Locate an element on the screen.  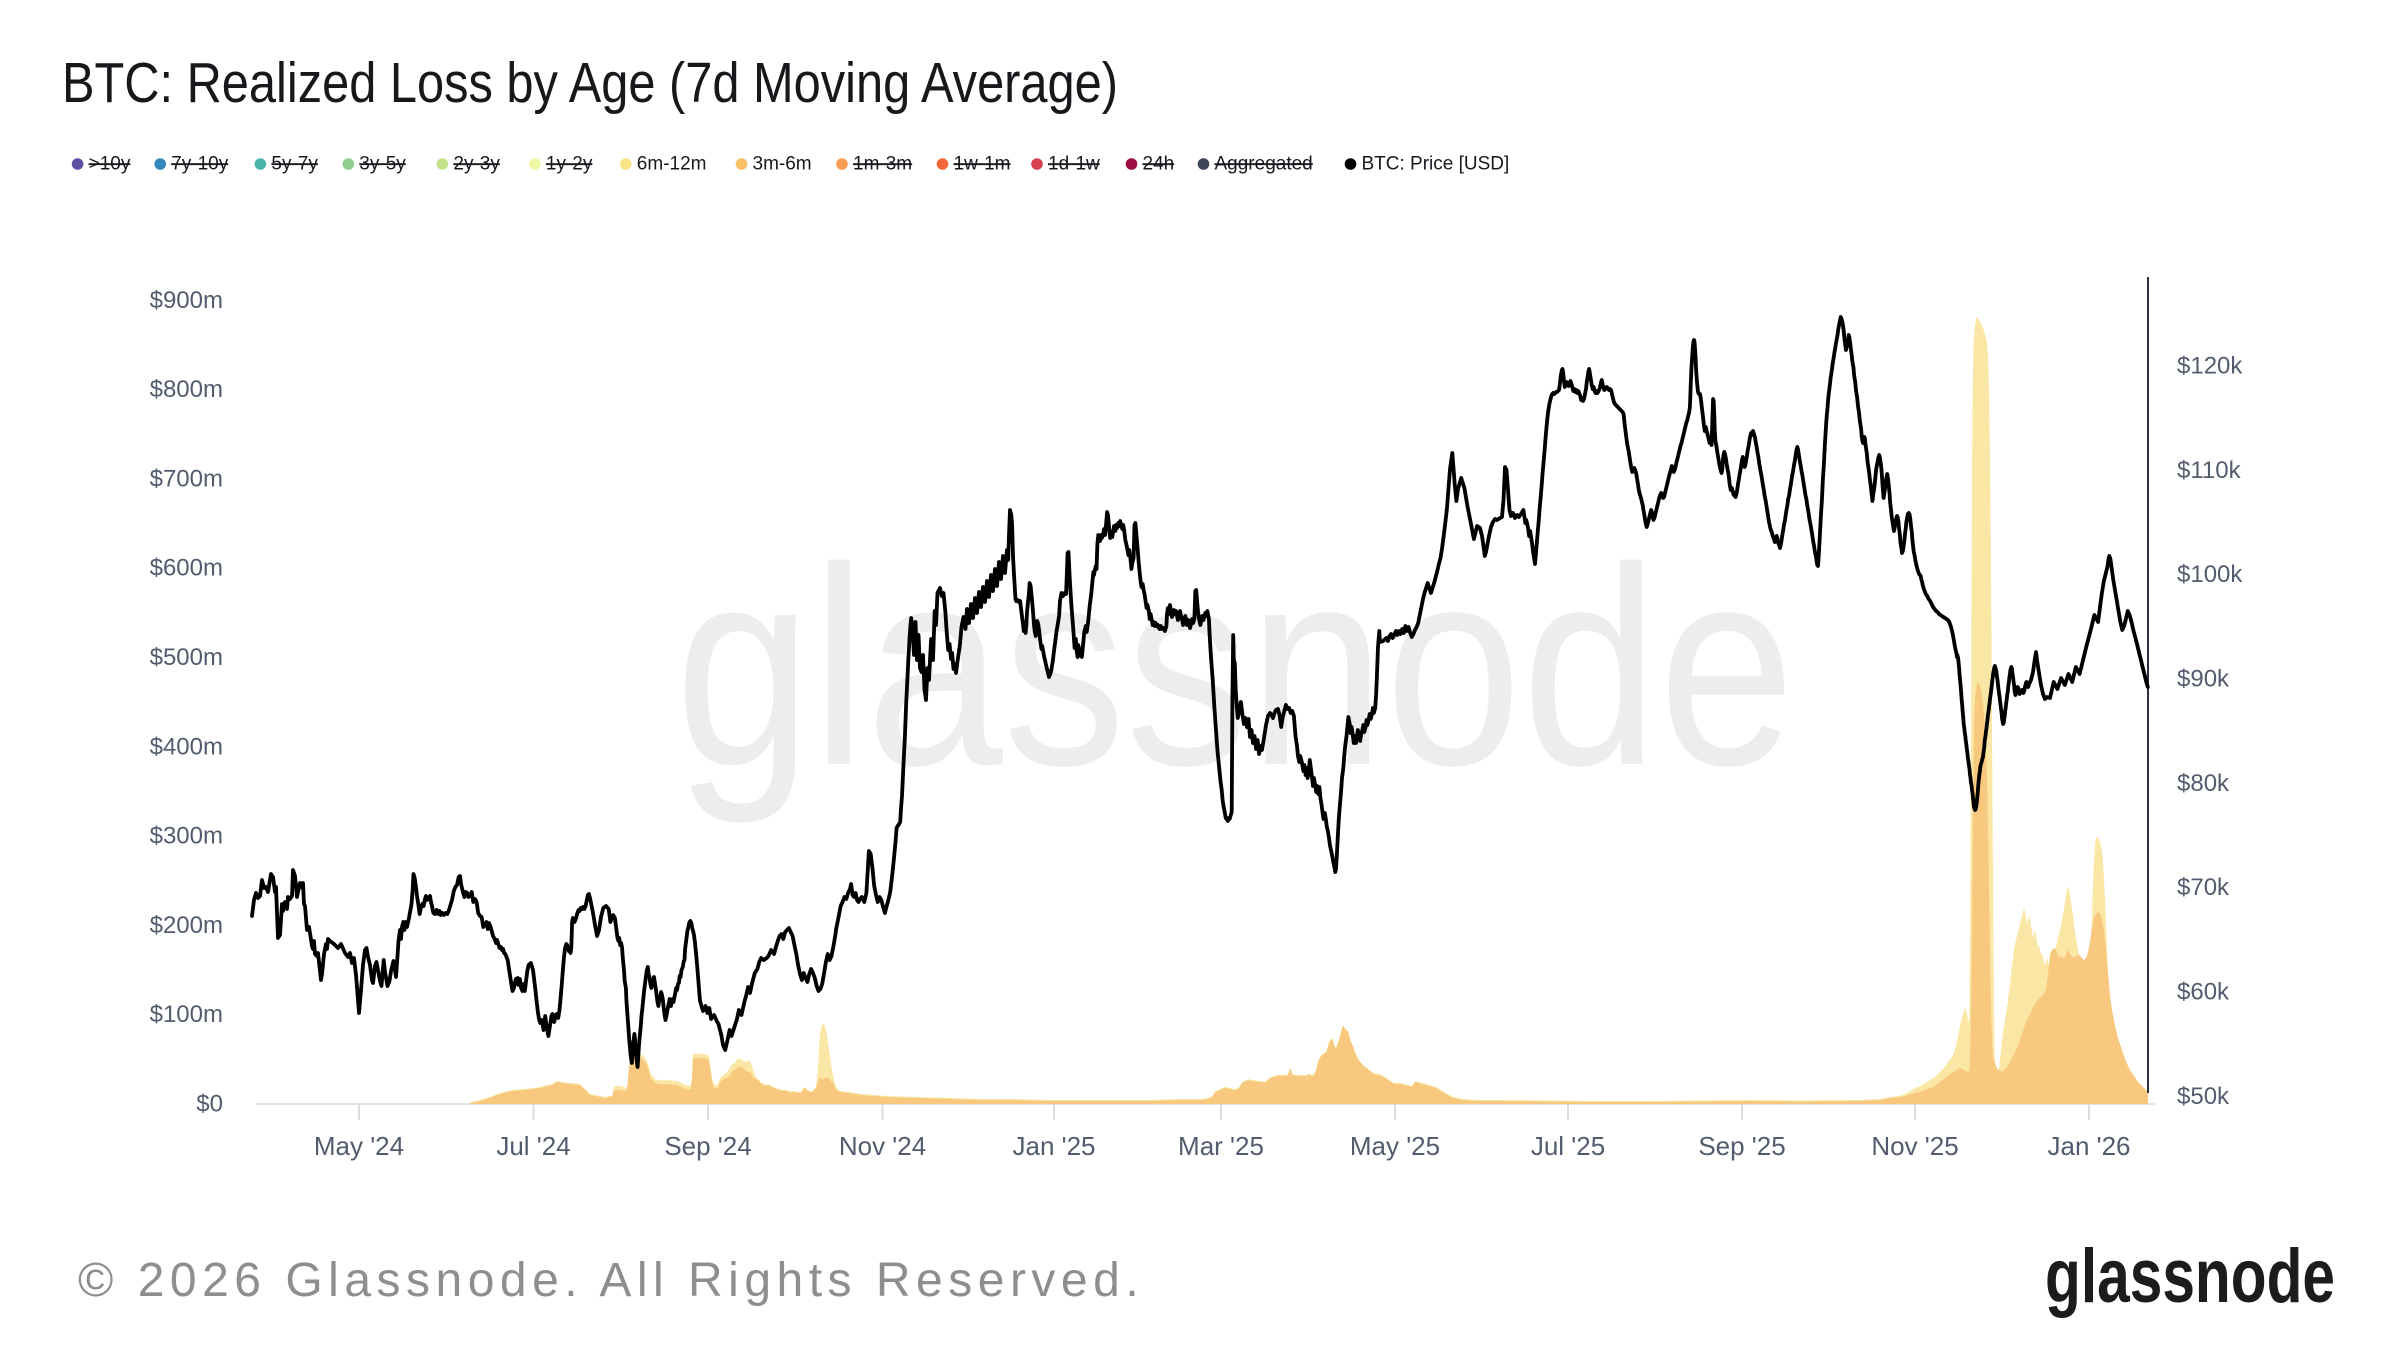
svg-text: $200m is located at coordinates (186, 925).